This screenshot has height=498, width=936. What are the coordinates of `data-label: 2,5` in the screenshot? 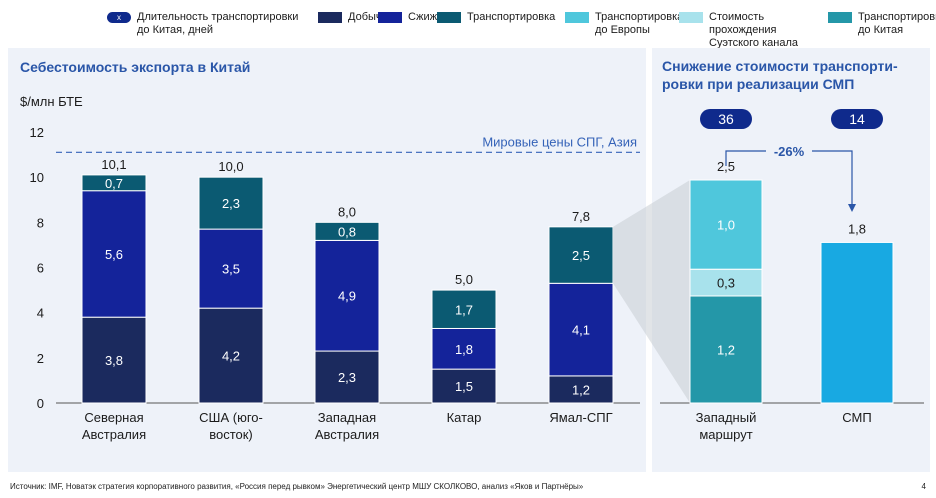 It's located at (581, 255).